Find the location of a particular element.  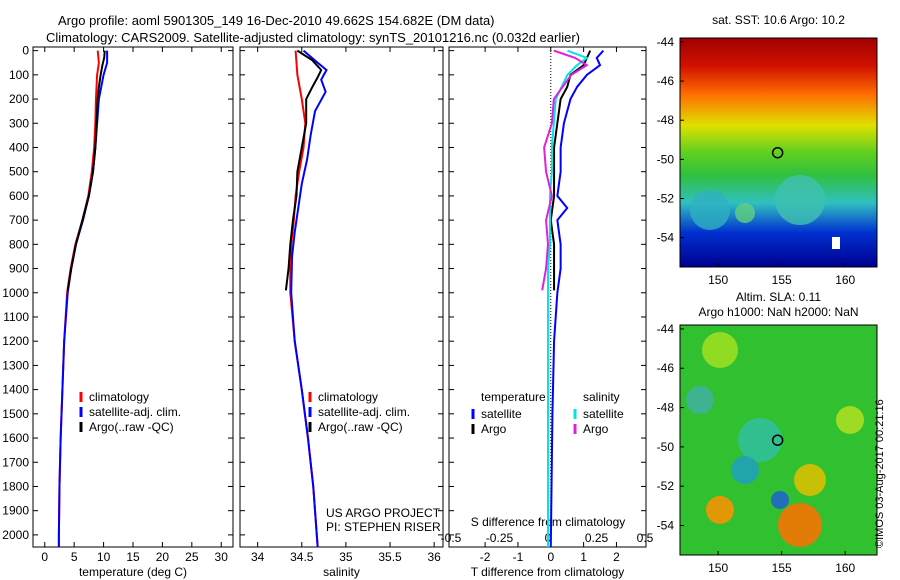

legend-label: satellite is located at coordinates (501, 414).